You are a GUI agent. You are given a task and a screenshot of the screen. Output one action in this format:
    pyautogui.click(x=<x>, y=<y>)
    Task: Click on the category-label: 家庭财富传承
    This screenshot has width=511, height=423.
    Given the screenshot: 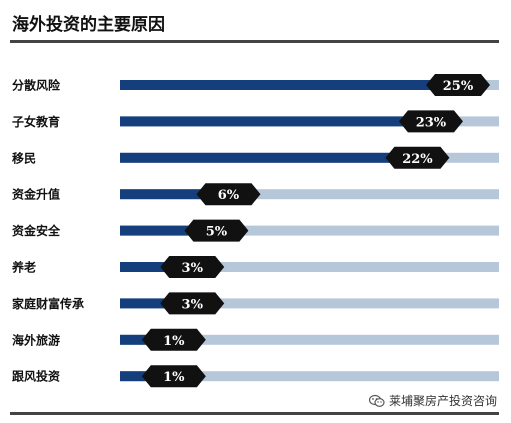 What is the action you would take?
    pyautogui.click(x=48, y=303)
    